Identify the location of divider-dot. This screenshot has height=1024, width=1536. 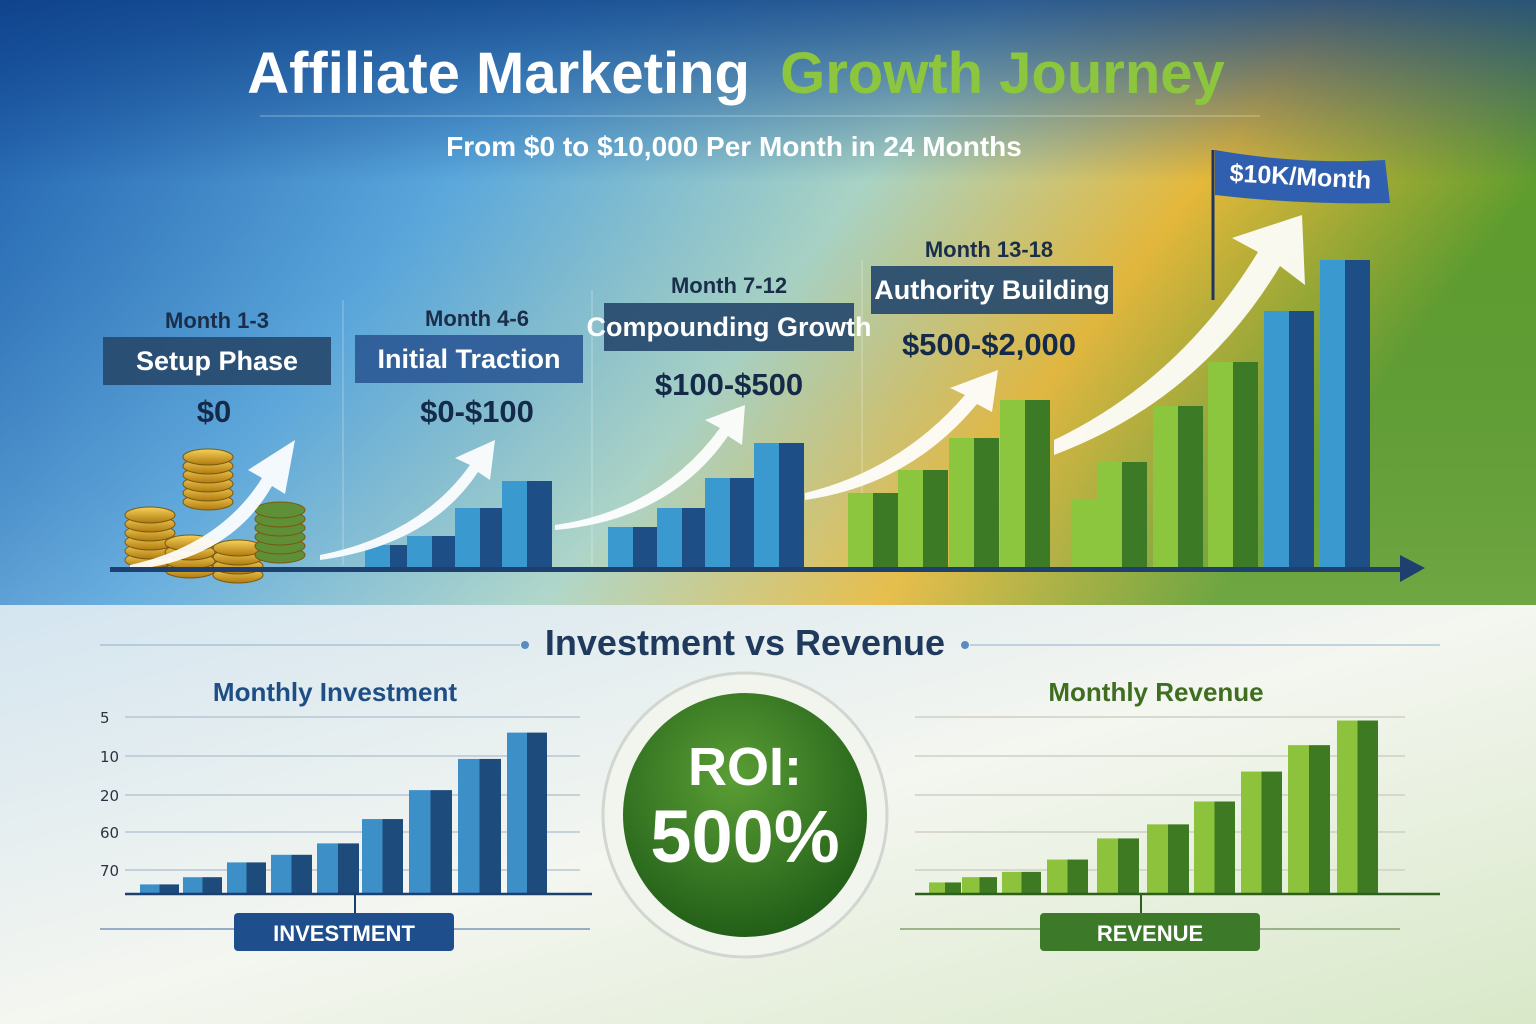
(525, 645).